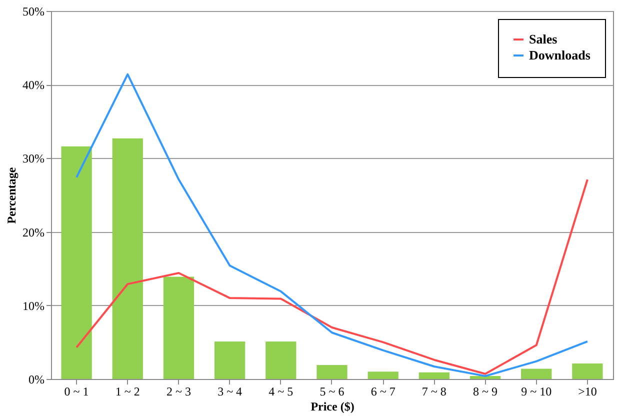 Image resolution: width=618 pixels, height=417 pixels. I want to click on x-tick-label: 3 ~ 4, so click(230, 391).